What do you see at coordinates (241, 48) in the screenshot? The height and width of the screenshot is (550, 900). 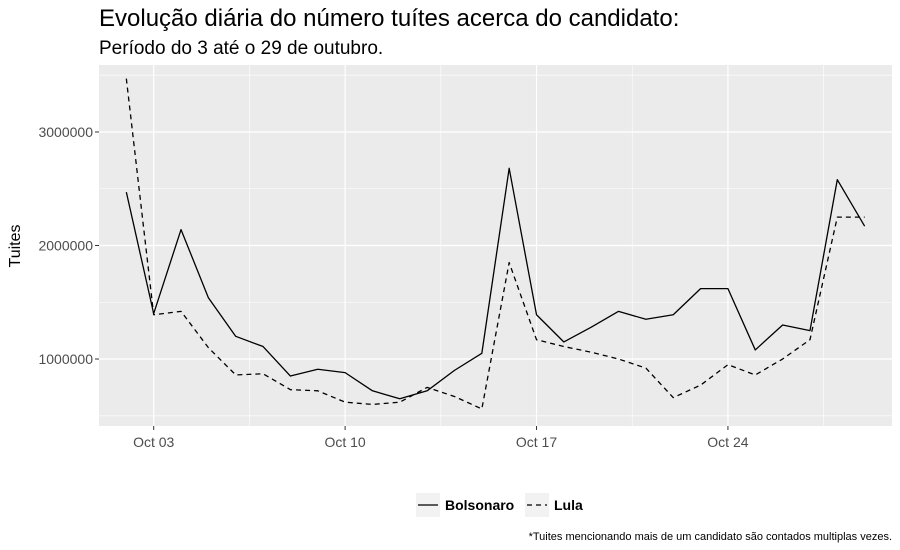 I see `chart-subtitle: Período do 3 até o 29 de outubro.` at bounding box center [241, 48].